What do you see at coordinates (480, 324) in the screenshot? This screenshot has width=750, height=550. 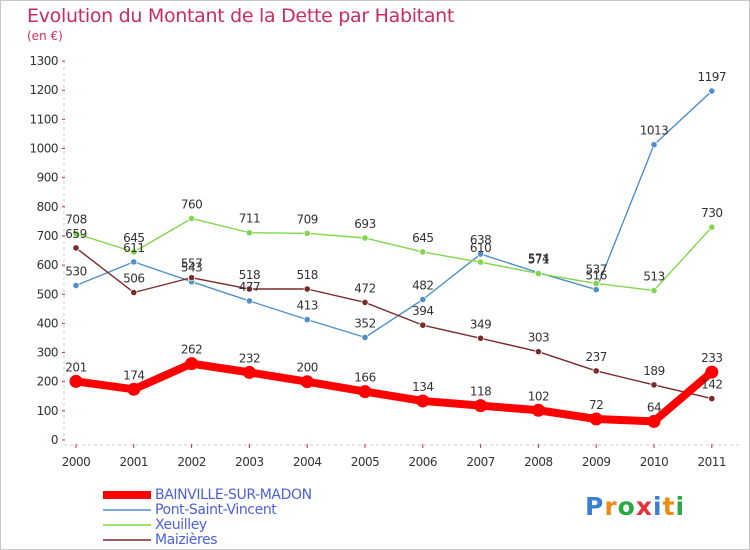 I see `data-label: 349` at bounding box center [480, 324].